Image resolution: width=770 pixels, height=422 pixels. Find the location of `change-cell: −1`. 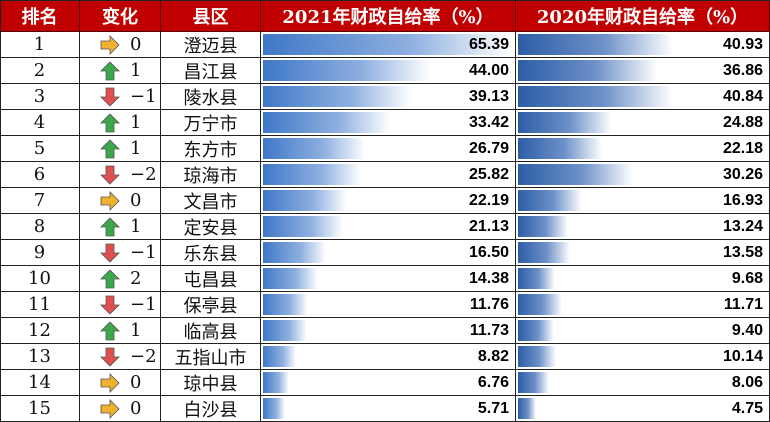

change-cell: −1 is located at coordinates (120, 97).